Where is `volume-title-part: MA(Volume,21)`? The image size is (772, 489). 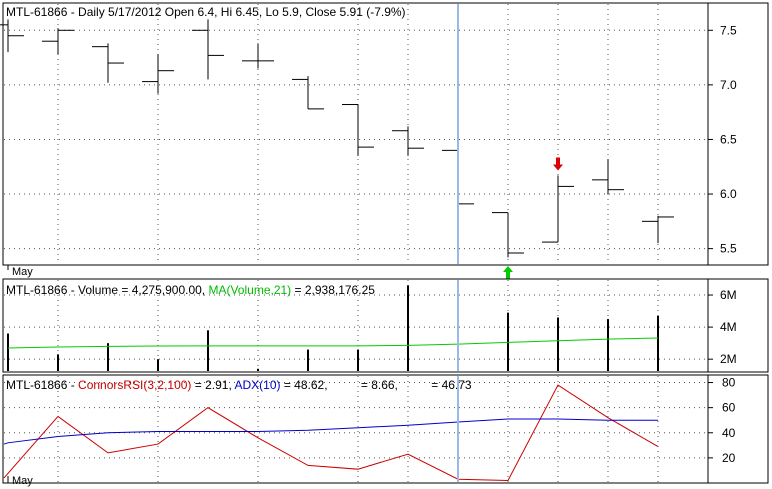 volume-title-part: MA(Volume,21) is located at coordinates (249, 290).